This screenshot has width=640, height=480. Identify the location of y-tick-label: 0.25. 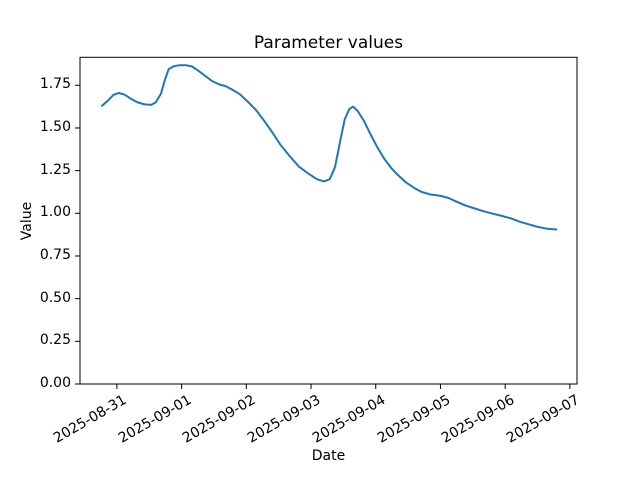
(55, 340).